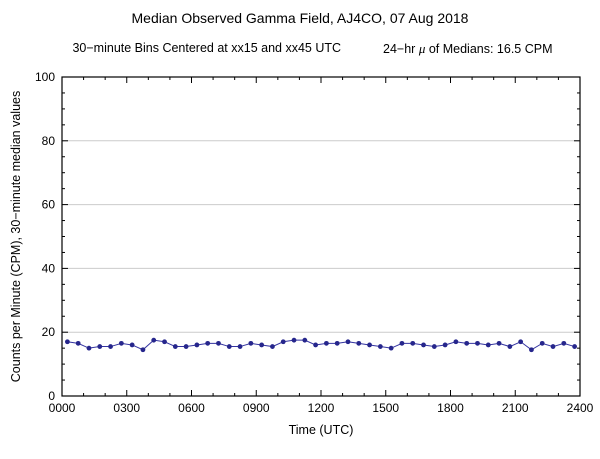 This screenshot has height=459, width=600. I want to click on subtitle-mean-text: 24−hr μ of Medians: 16.5 CPM, so click(467, 49).